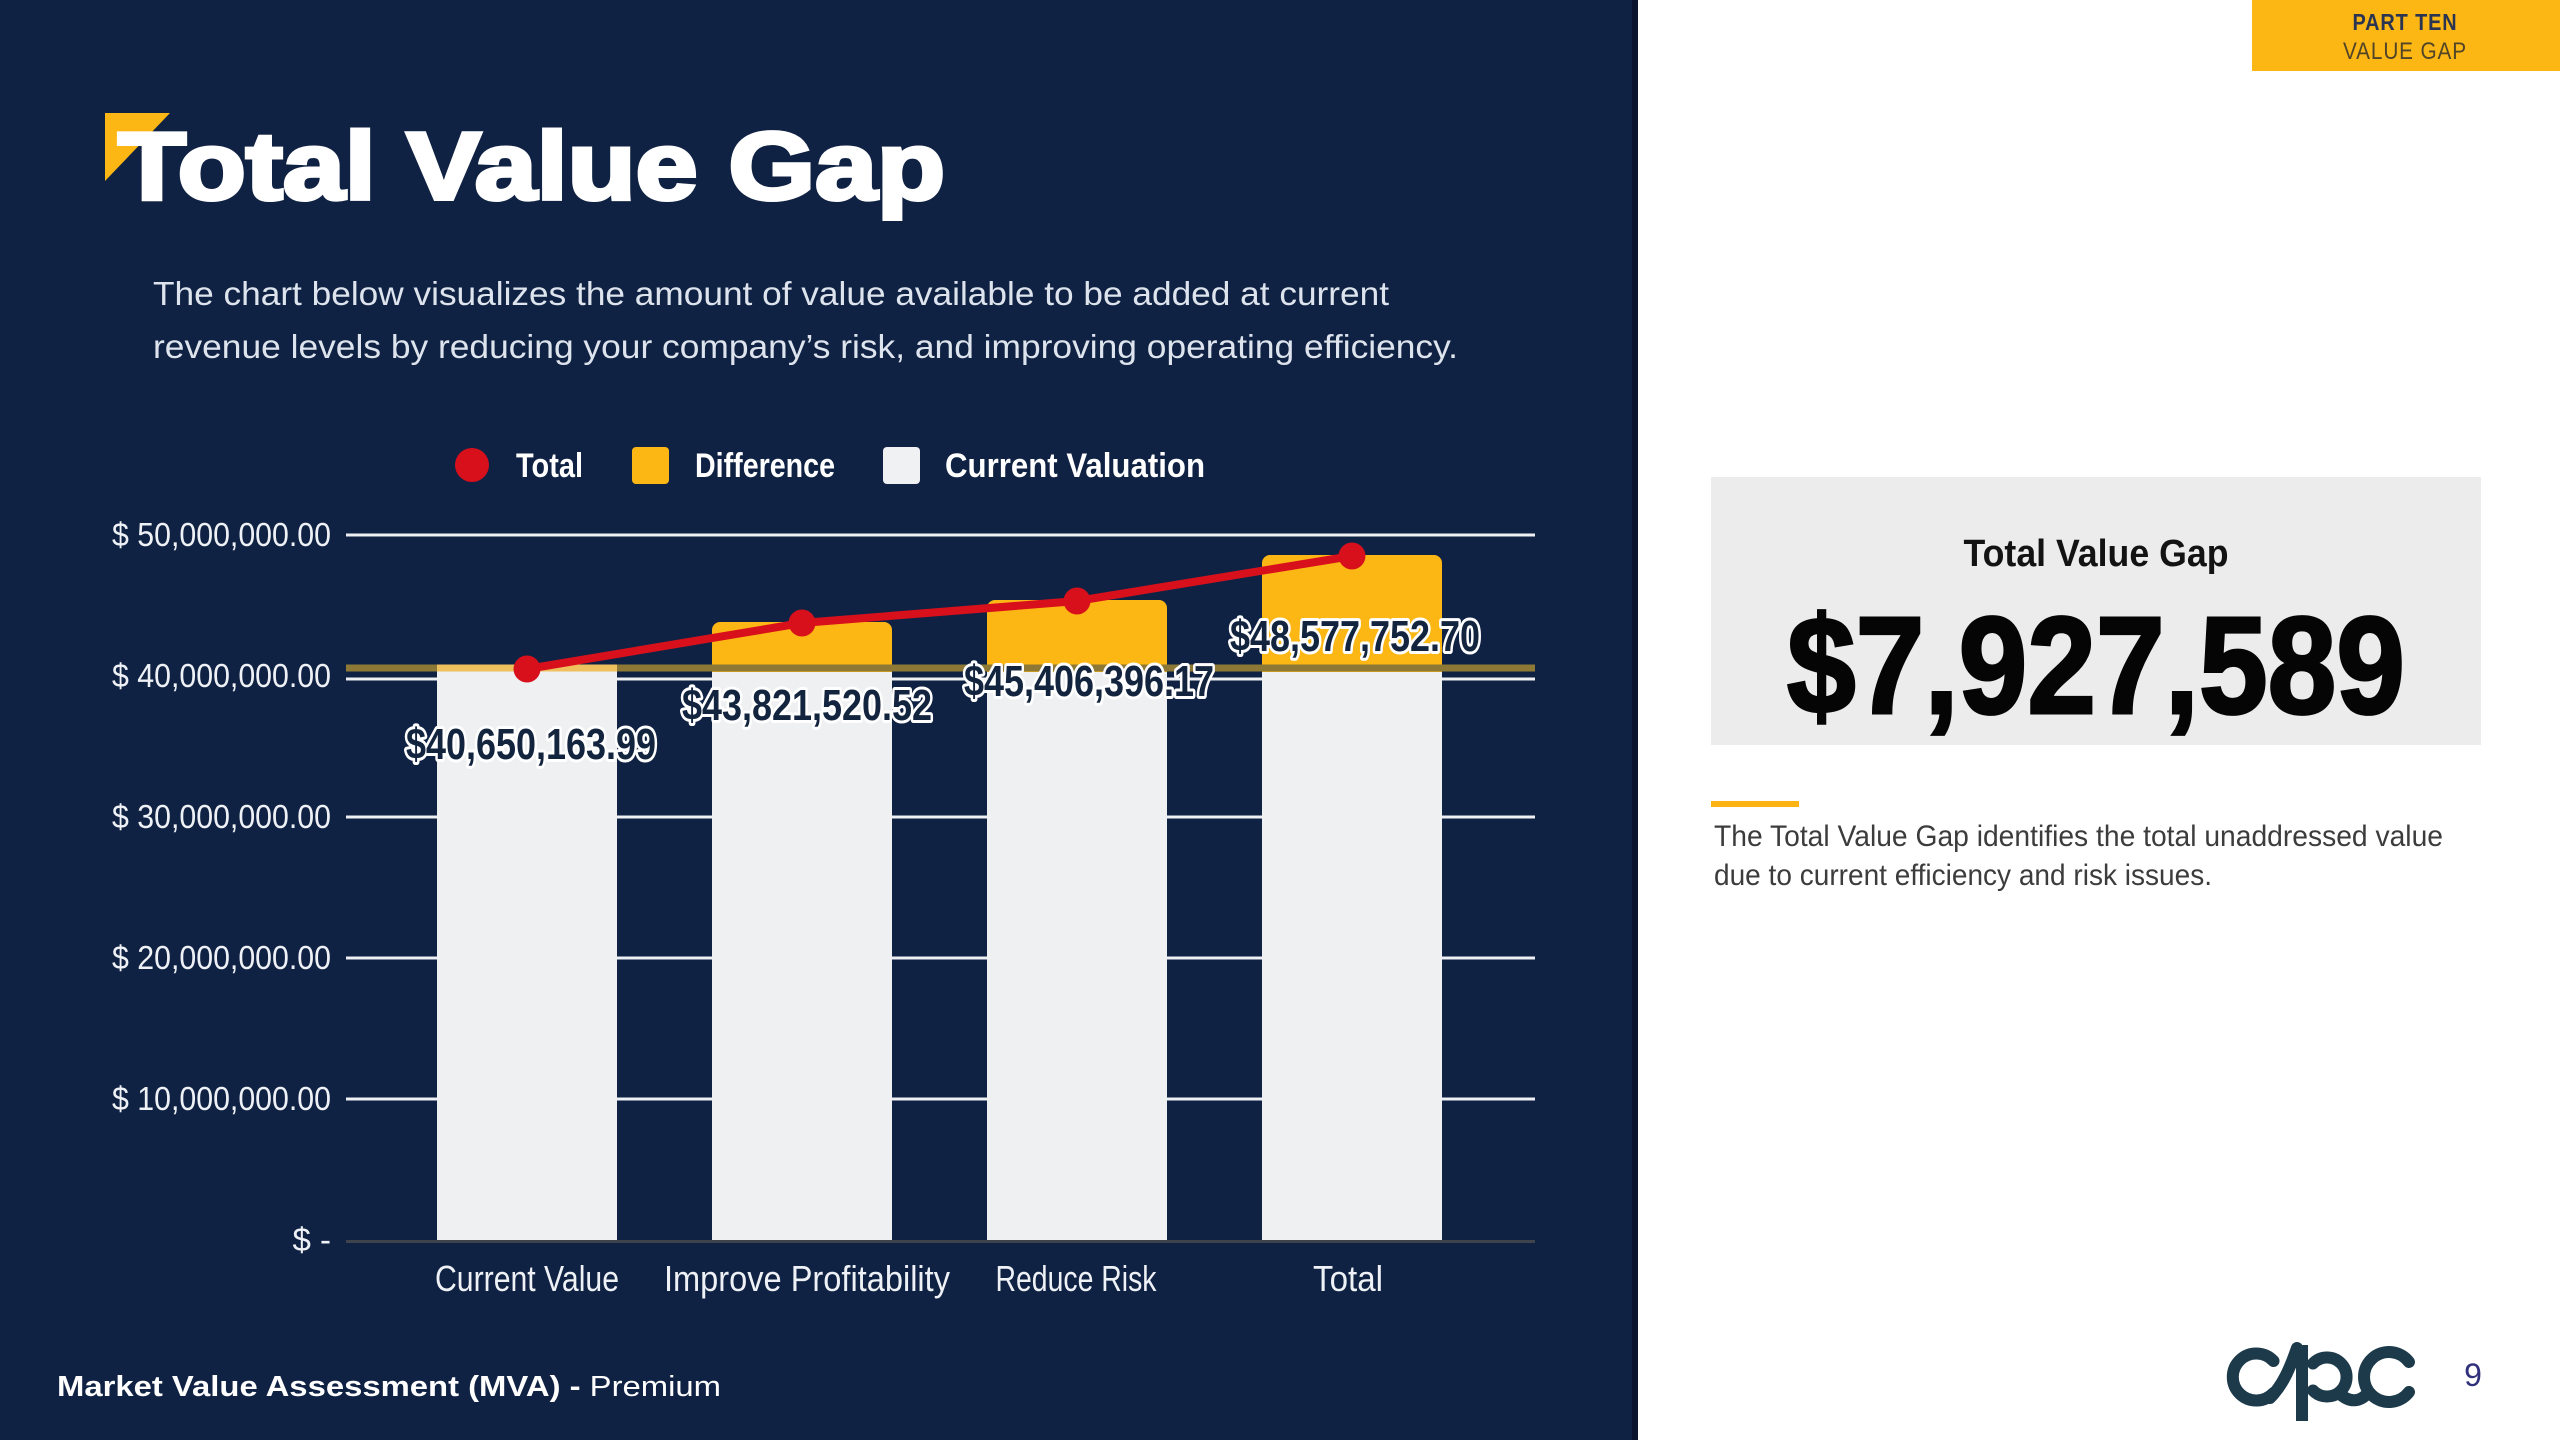  I want to click on svg-text: 9, so click(2473, 1375).